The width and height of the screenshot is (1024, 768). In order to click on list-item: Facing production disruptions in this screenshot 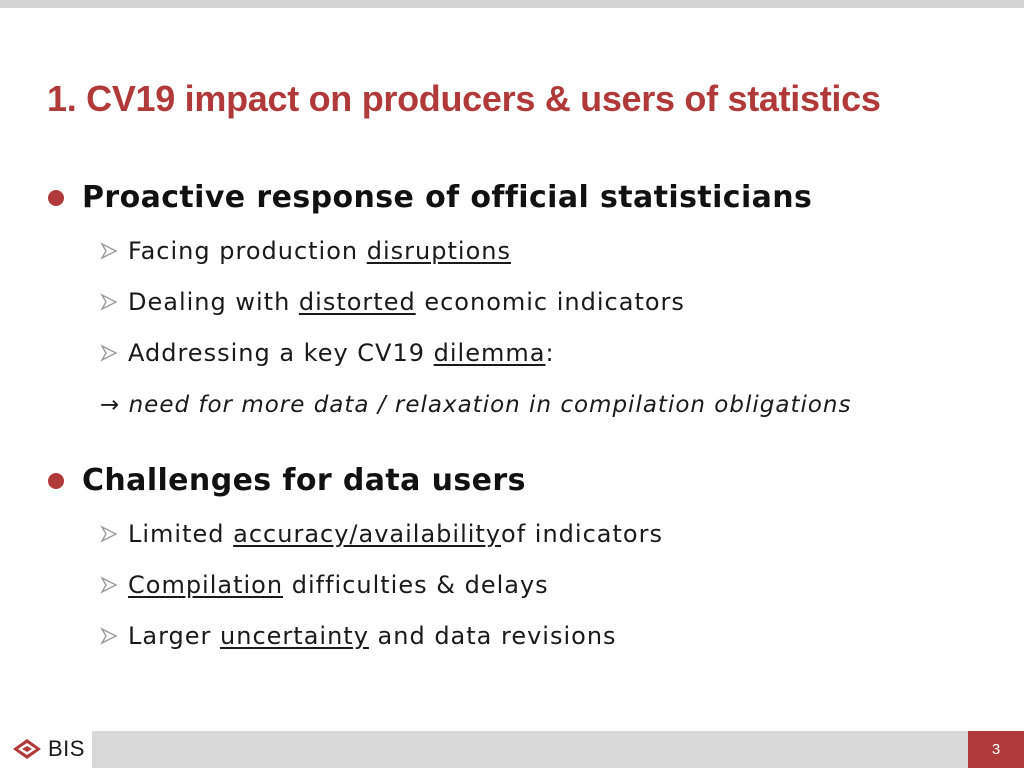, I will do `click(305, 251)`.